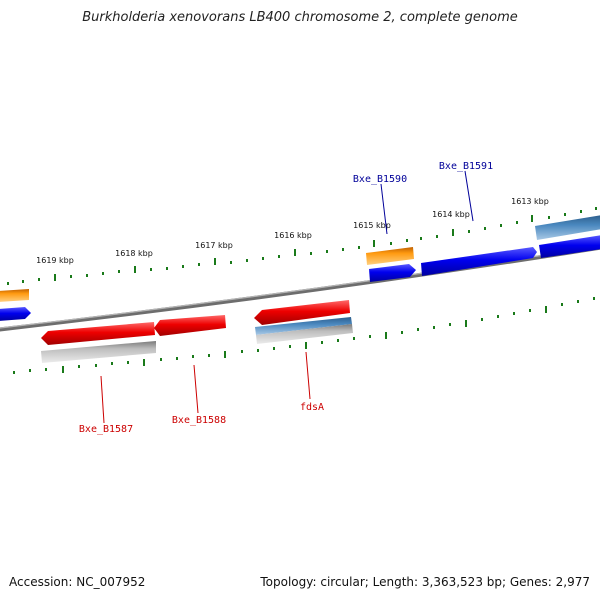 This screenshot has height=600, width=600. Describe the element at coordinates (293, 235) in the screenshot. I see `tick-label-1616: 1616 kbp` at that location.